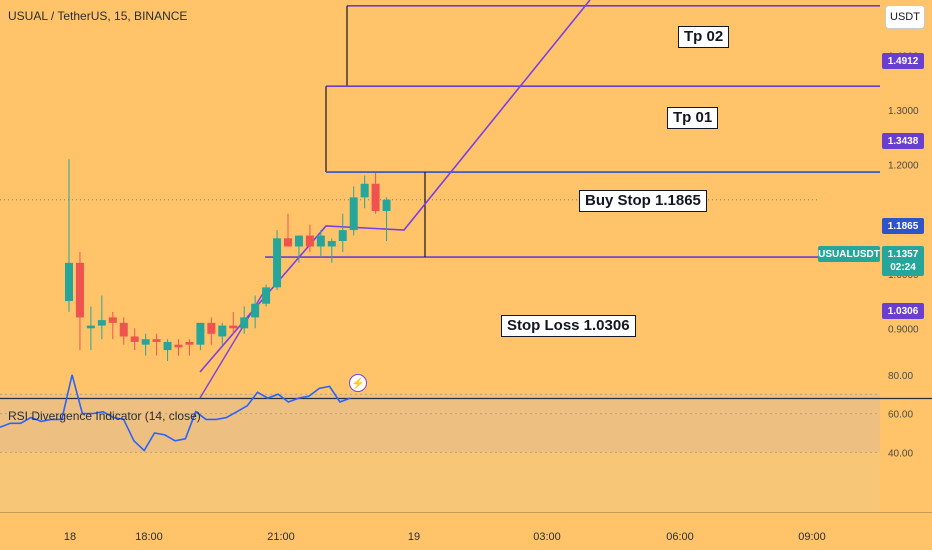 This screenshot has height=550, width=932. I want to click on tp1-annotation: Tp 01, so click(693, 118).